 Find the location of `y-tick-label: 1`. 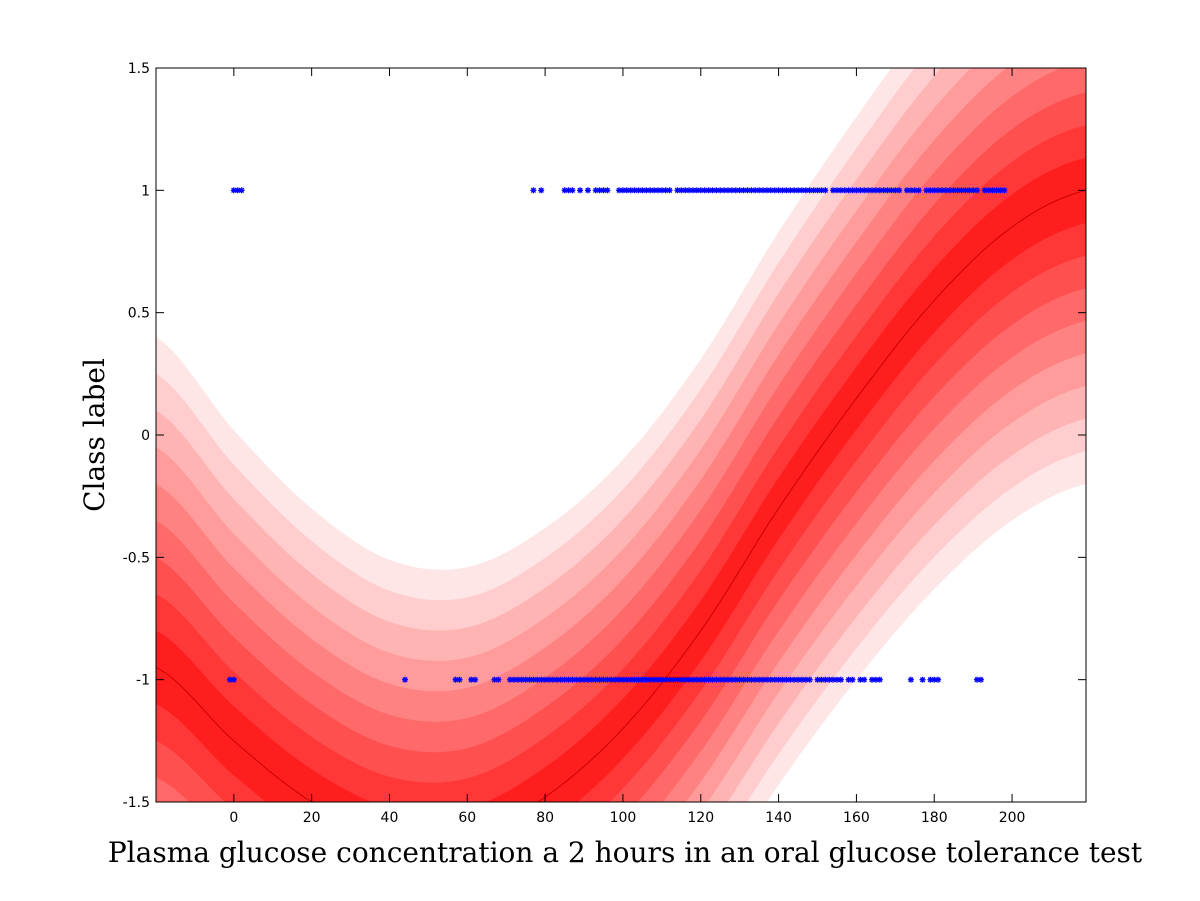

y-tick-label: 1 is located at coordinates (145, 191).